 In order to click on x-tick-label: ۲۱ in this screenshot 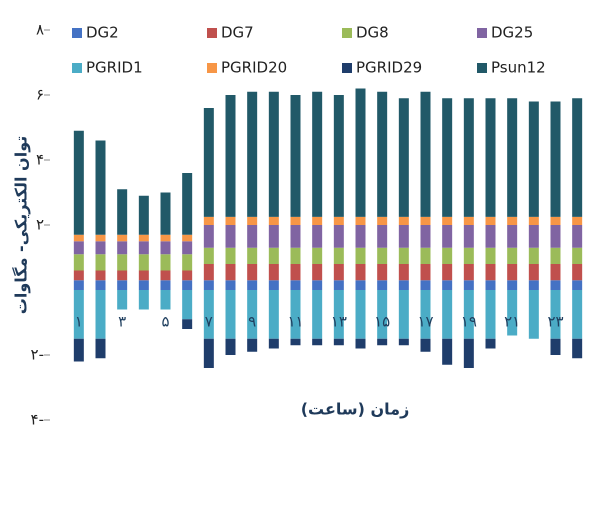, I will do `click(512, 322)`.